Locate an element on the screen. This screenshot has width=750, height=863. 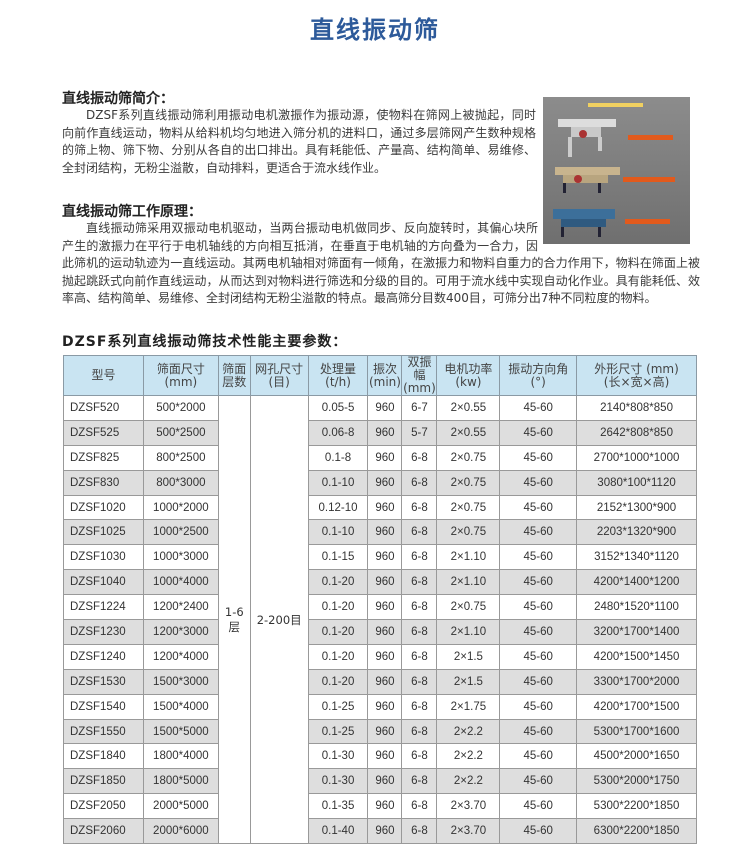
model-cell: DZSF1020 is located at coordinates (103, 507).